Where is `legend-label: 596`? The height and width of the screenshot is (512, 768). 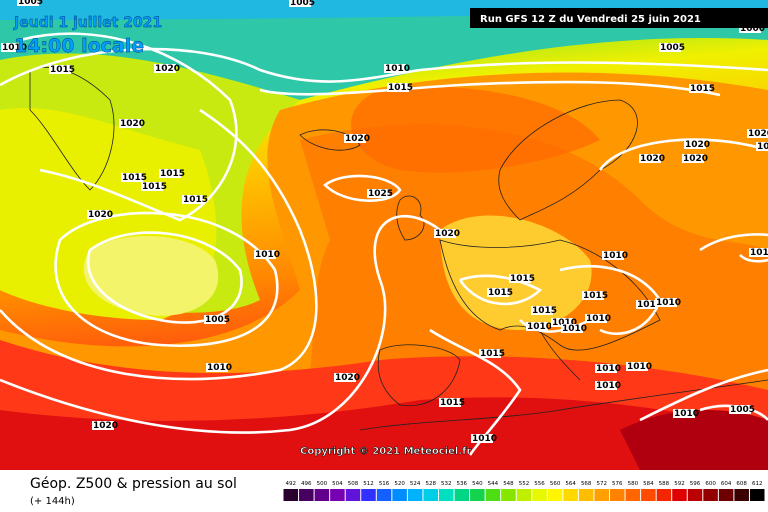 legend-label: 596 is located at coordinates (695, 484).